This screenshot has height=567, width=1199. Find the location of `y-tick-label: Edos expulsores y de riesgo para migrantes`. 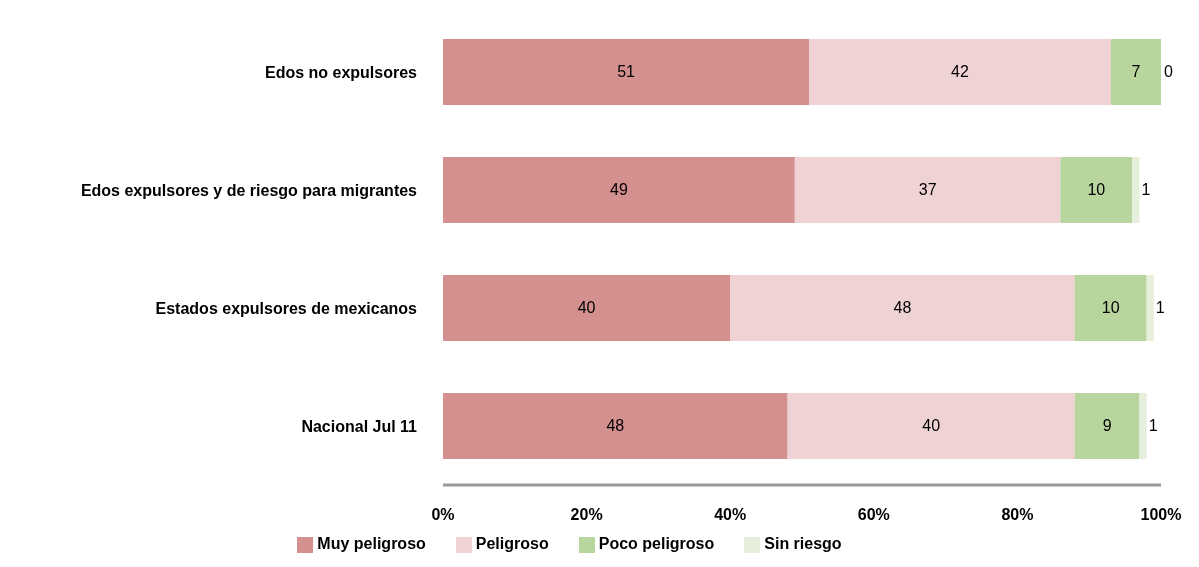

y-tick-label: Edos expulsores y de riesgo para migrantes is located at coordinates (249, 190).